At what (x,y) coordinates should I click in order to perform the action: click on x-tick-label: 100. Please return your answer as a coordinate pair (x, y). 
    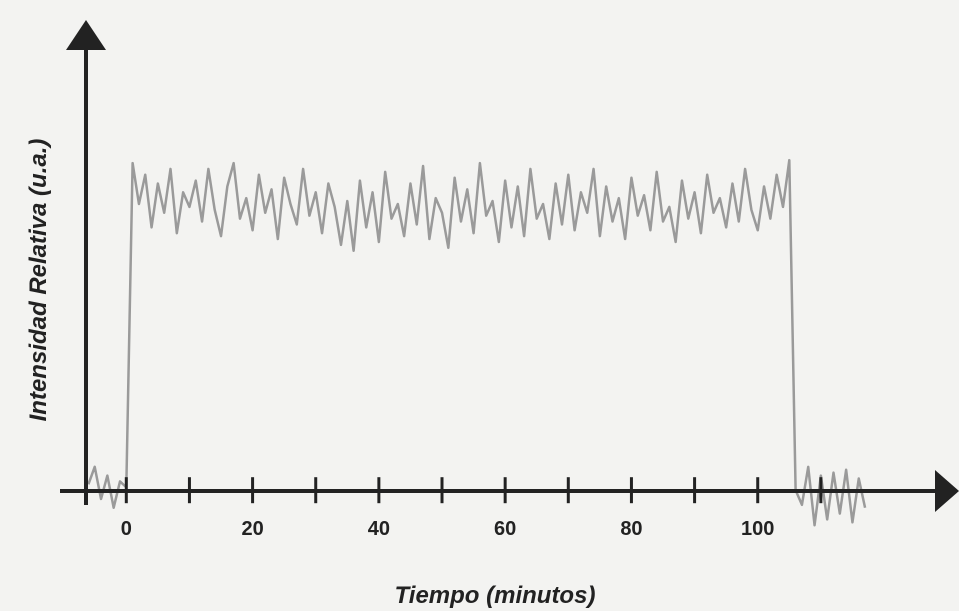
    Looking at the image, I should click on (757, 529).